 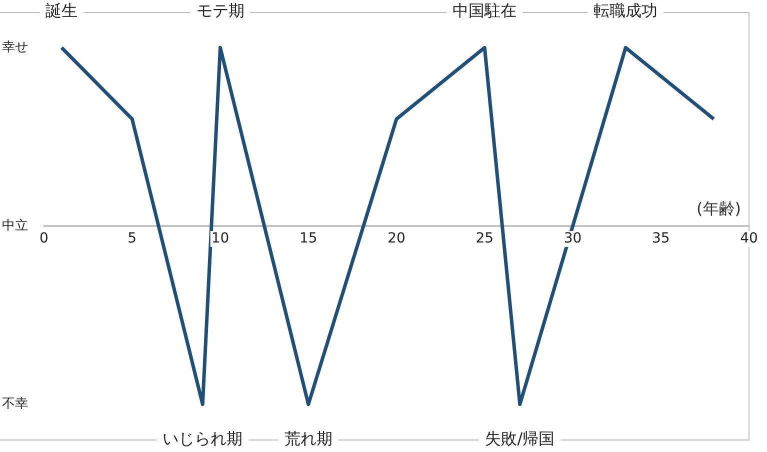 I want to click on text: 中立, so click(x=15, y=225).